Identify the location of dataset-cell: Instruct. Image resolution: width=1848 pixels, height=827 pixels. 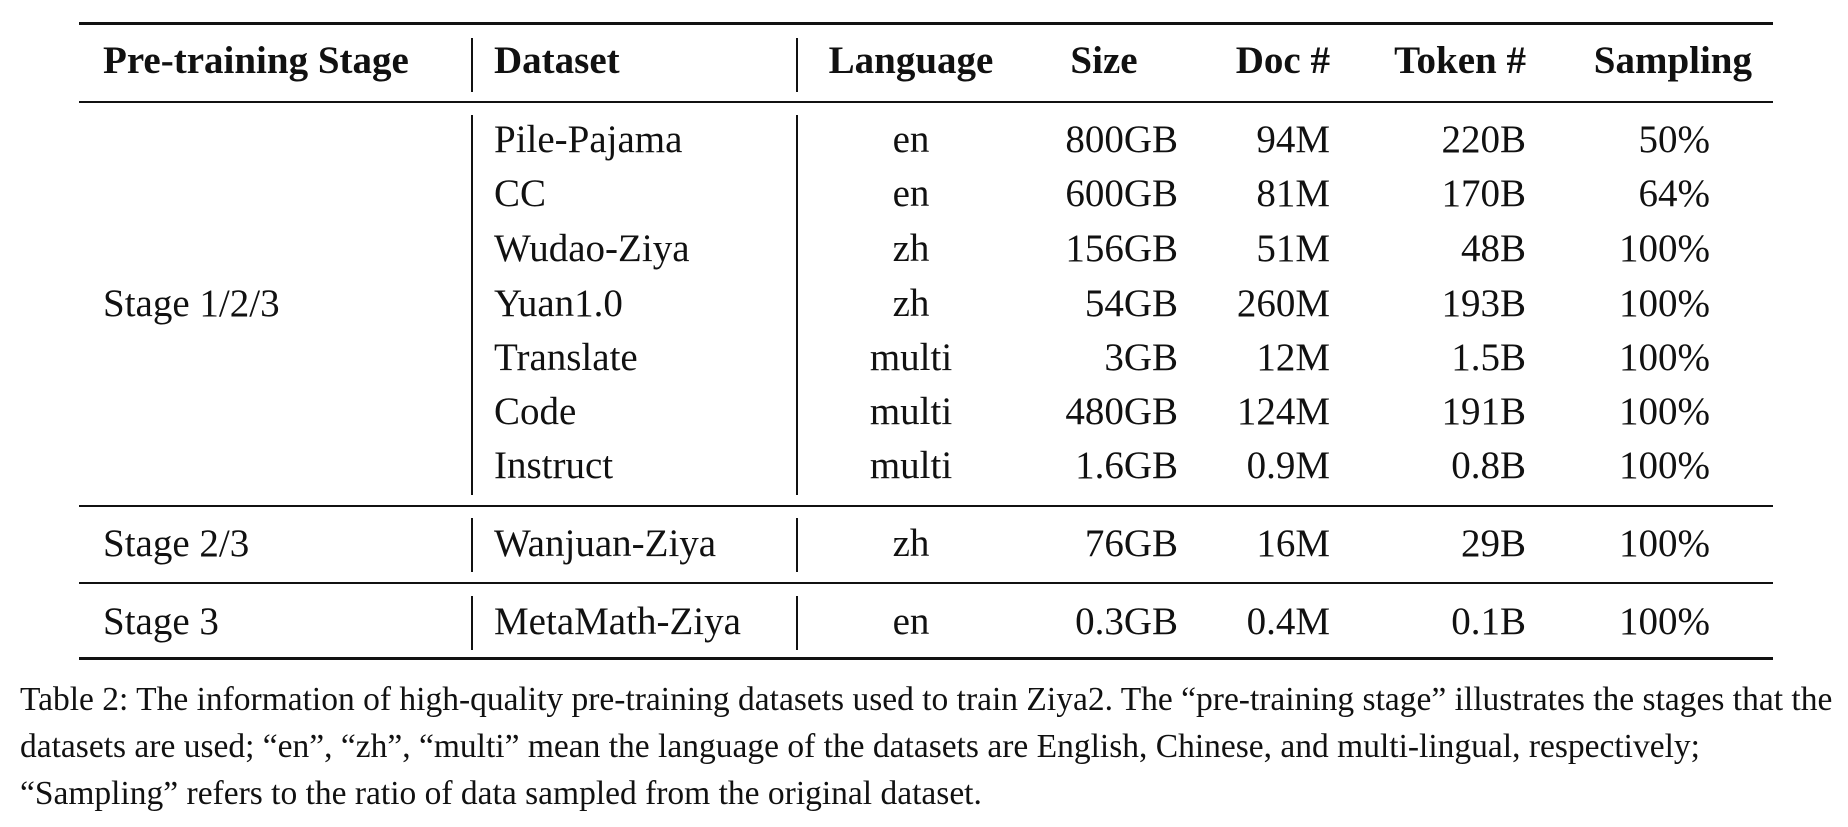
(554, 465).